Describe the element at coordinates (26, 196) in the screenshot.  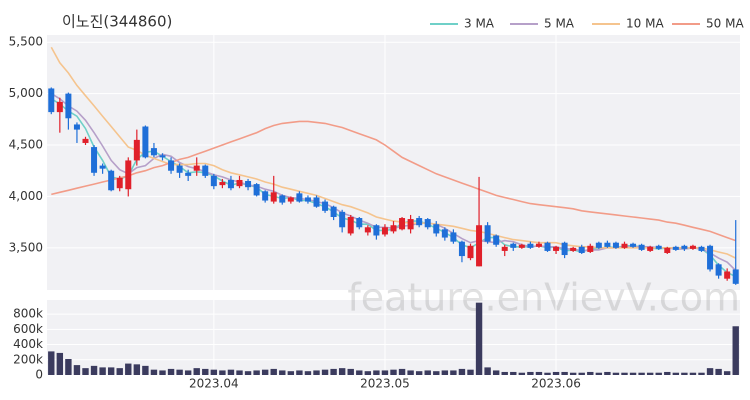
I see `y-tick-label: 4,000` at that location.